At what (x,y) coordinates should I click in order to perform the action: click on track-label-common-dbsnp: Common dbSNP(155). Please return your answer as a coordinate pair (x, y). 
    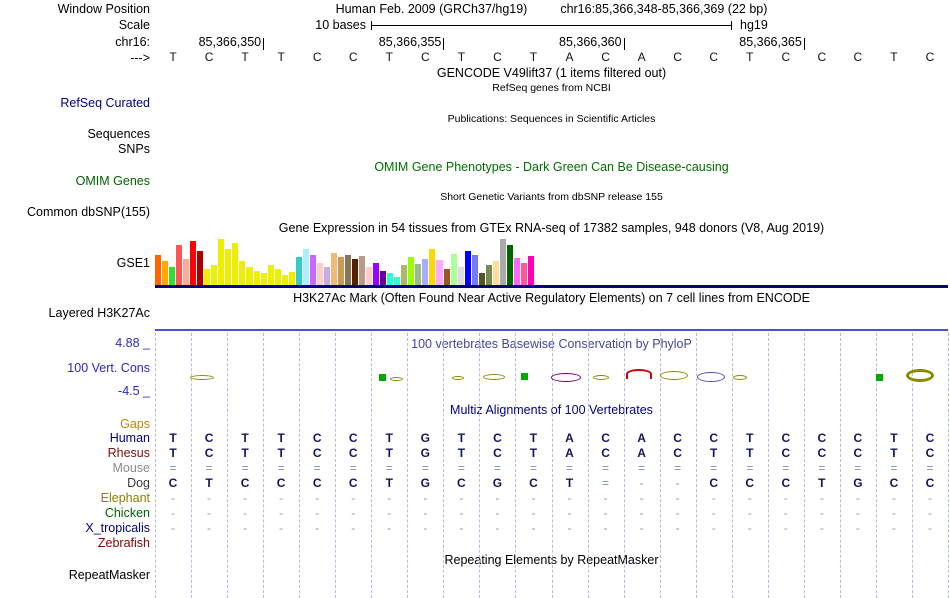
    Looking at the image, I should click on (88, 212).